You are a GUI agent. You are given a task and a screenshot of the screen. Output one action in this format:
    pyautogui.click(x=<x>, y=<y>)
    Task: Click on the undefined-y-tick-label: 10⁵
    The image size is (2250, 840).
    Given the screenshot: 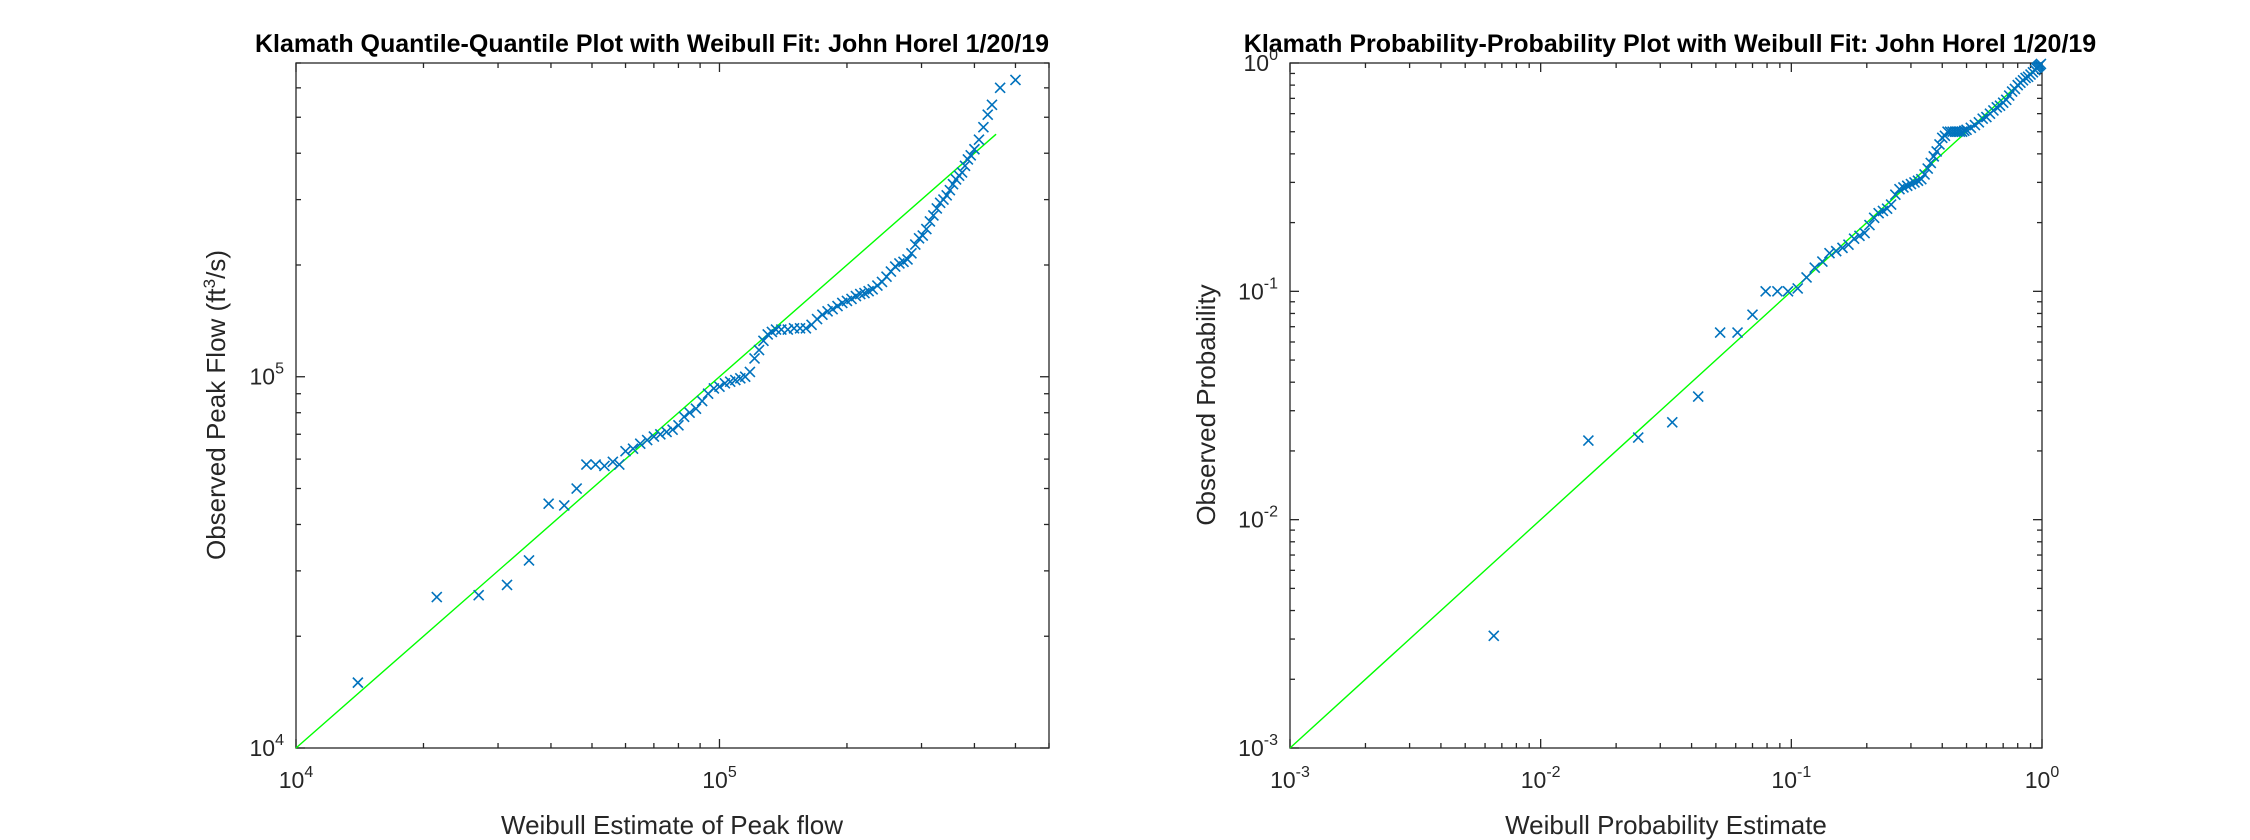 What is the action you would take?
    pyautogui.click(x=267, y=375)
    